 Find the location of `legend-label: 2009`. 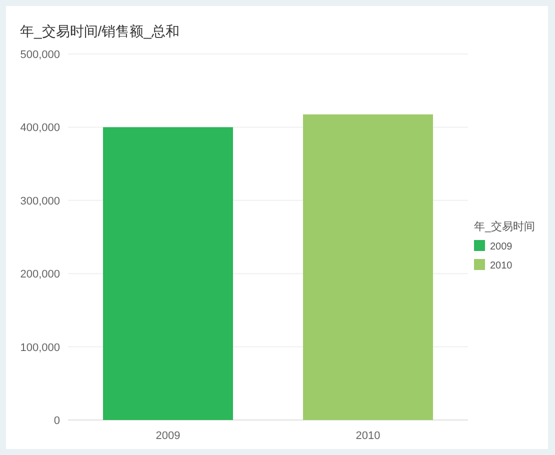

legend-label: 2009 is located at coordinates (501, 247).